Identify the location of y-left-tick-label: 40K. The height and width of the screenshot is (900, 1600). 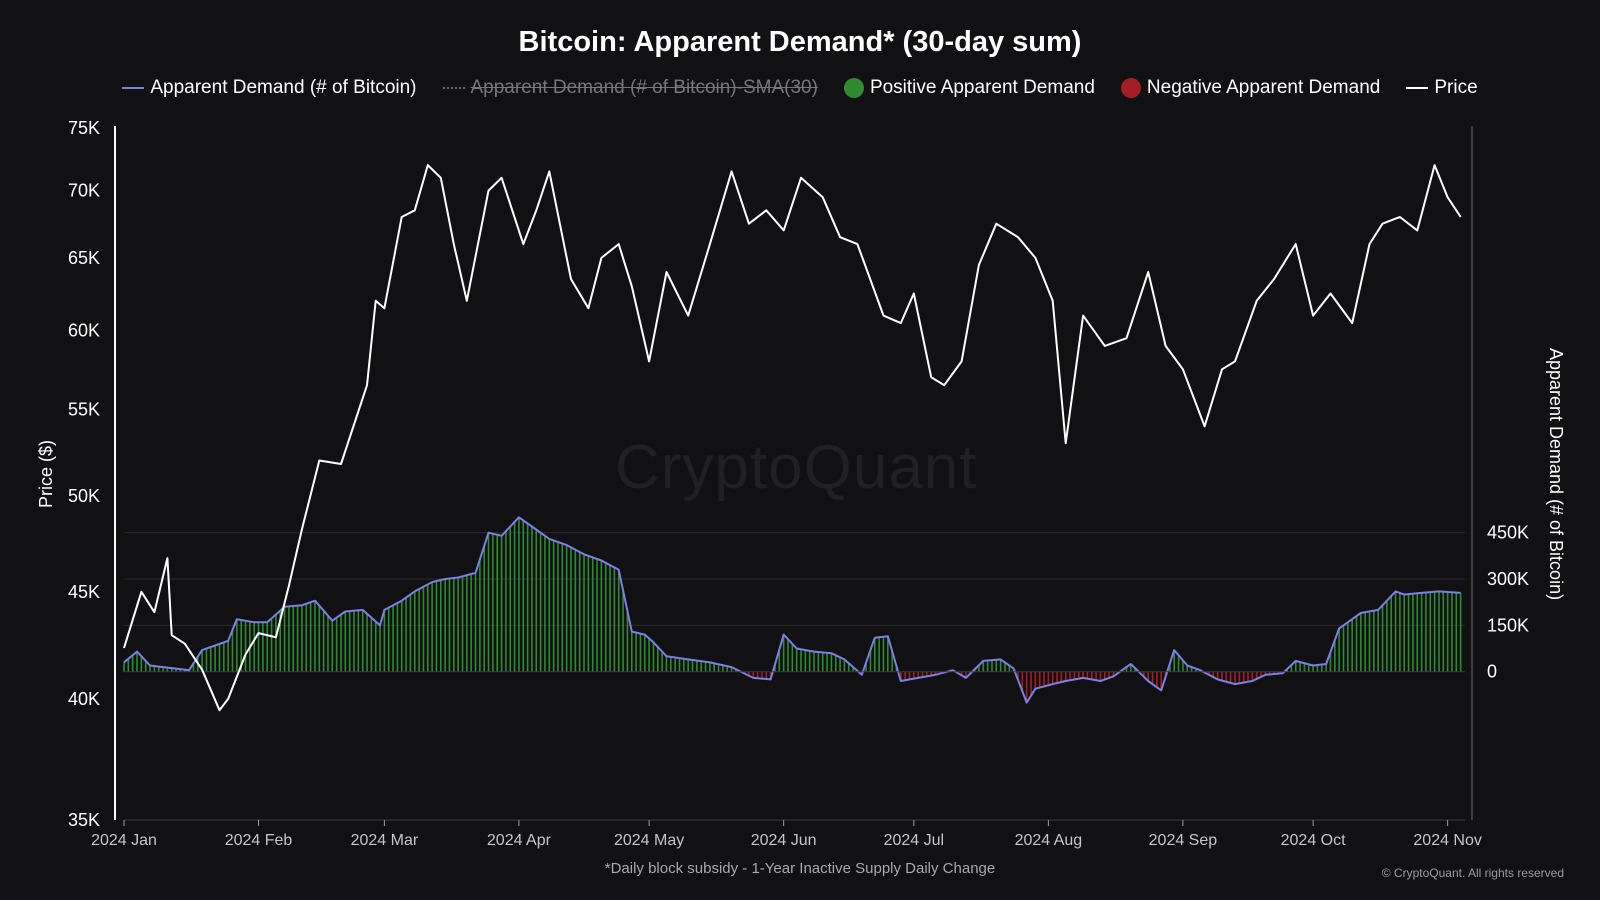
(84, 699).